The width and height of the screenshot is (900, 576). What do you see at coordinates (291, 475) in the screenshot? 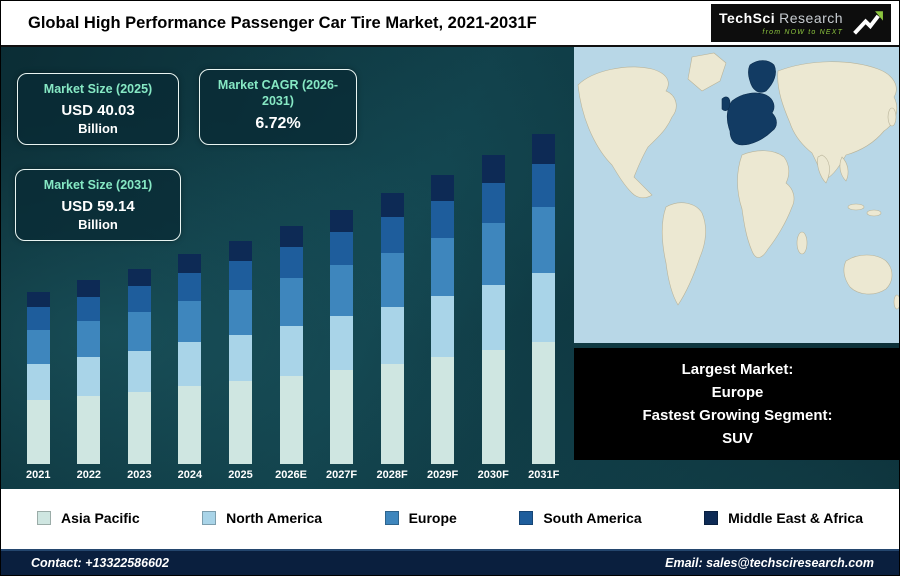
I see `x-axis-label: 2026E` at bounding box center [291, 475].